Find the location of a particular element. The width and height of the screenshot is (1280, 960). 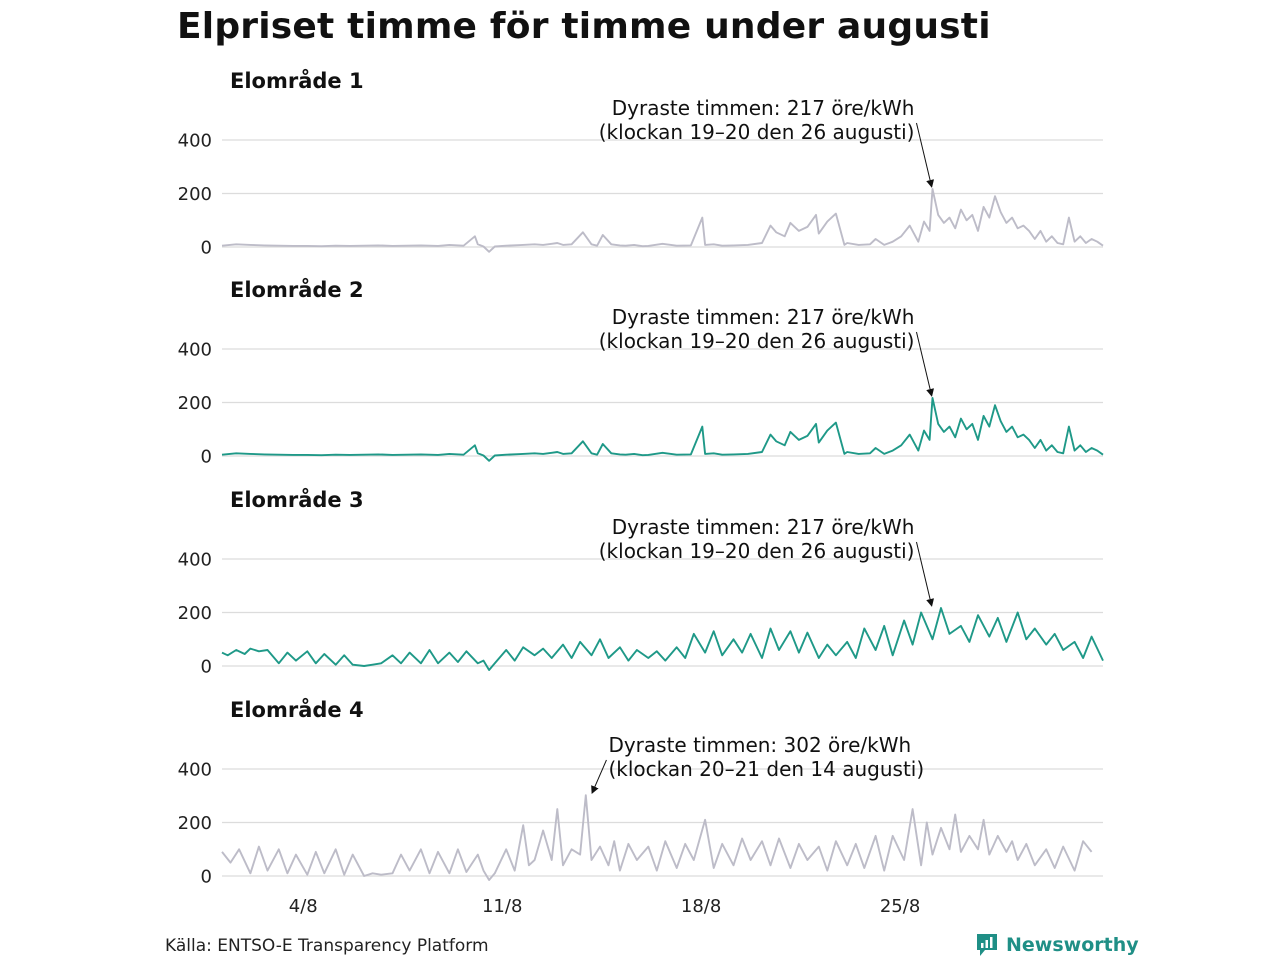

x-tick-label-4/8: 4/8 is located at coordinates (303, 906).